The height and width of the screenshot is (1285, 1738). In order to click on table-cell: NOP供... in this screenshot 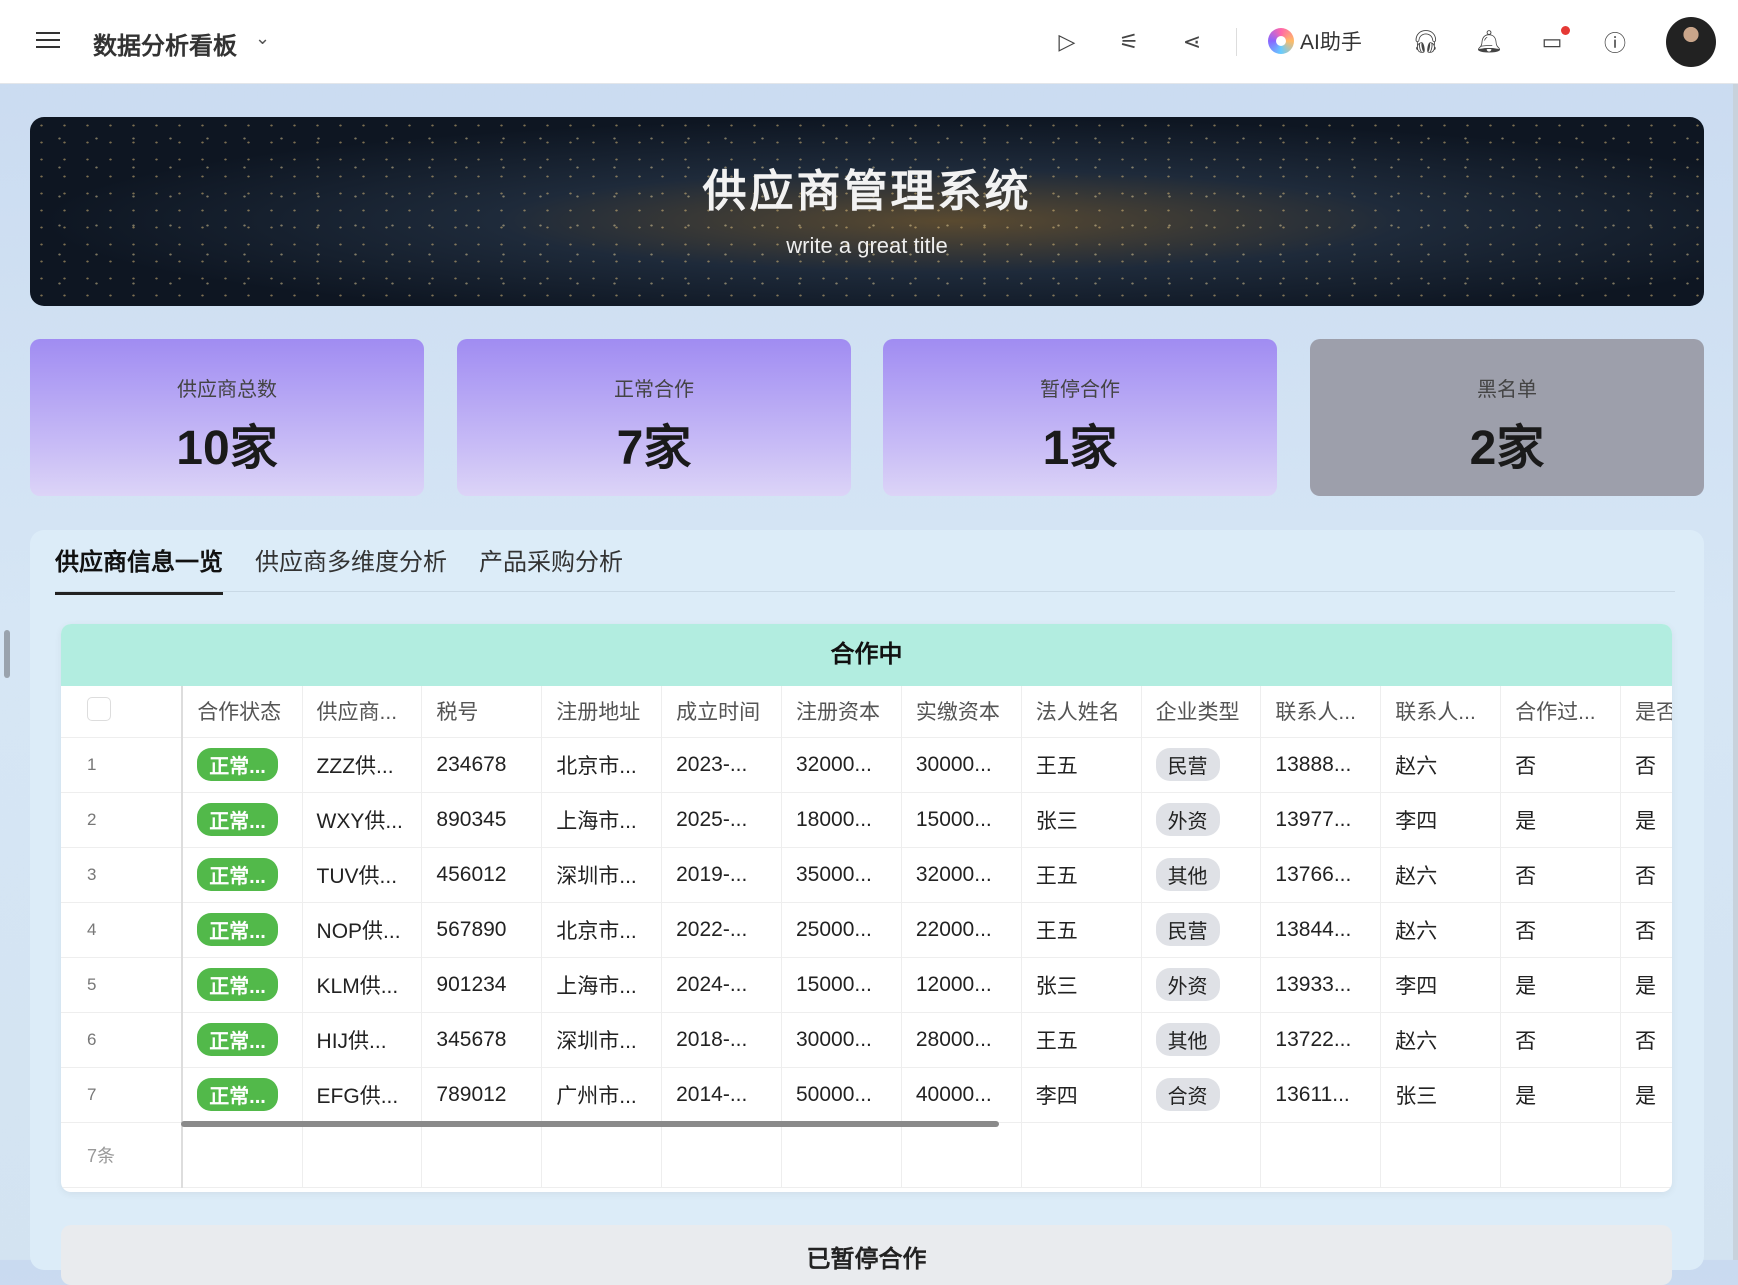, I will do `click(362, 930)`.